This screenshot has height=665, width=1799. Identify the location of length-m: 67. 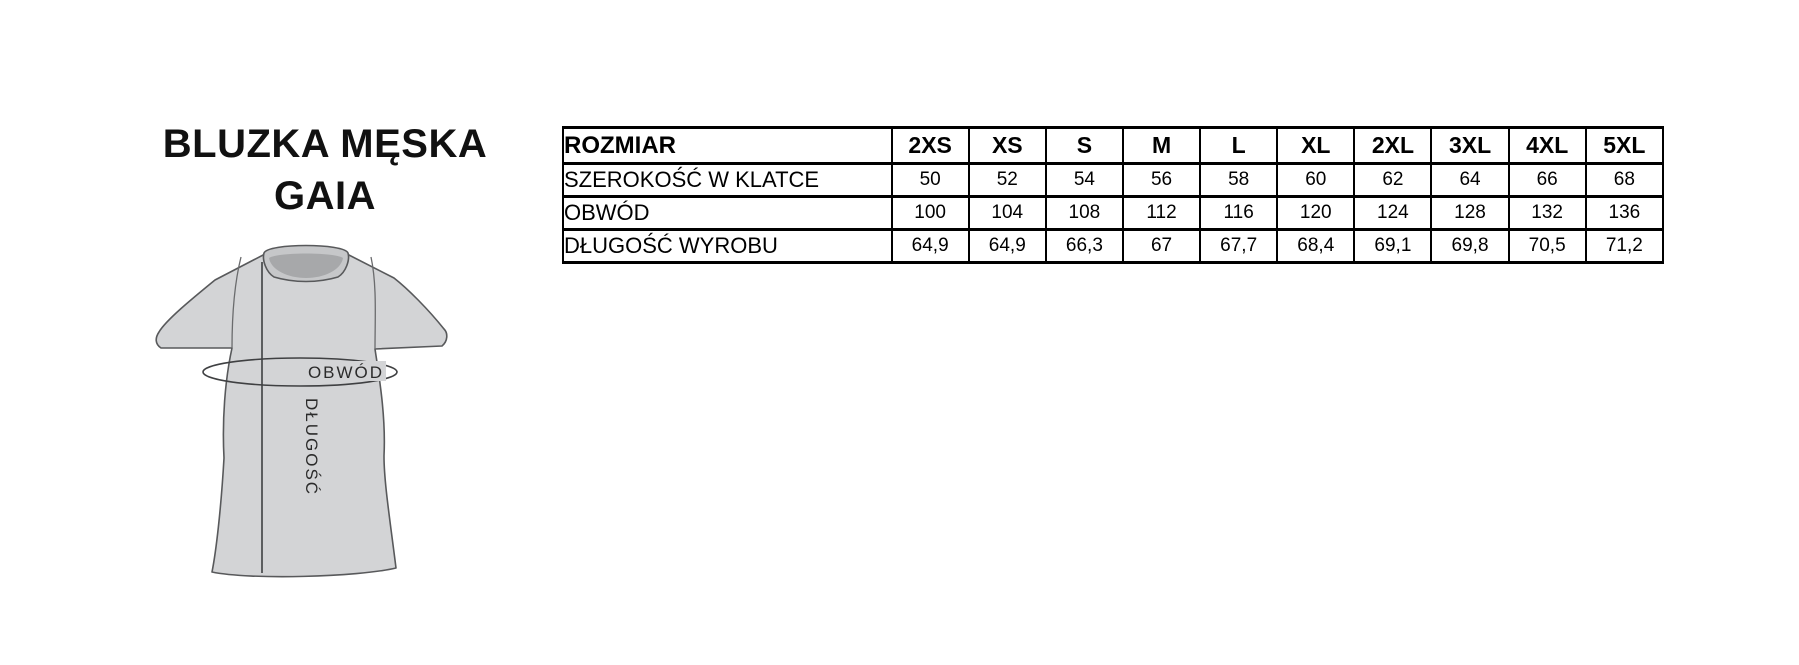
(1161, 246).